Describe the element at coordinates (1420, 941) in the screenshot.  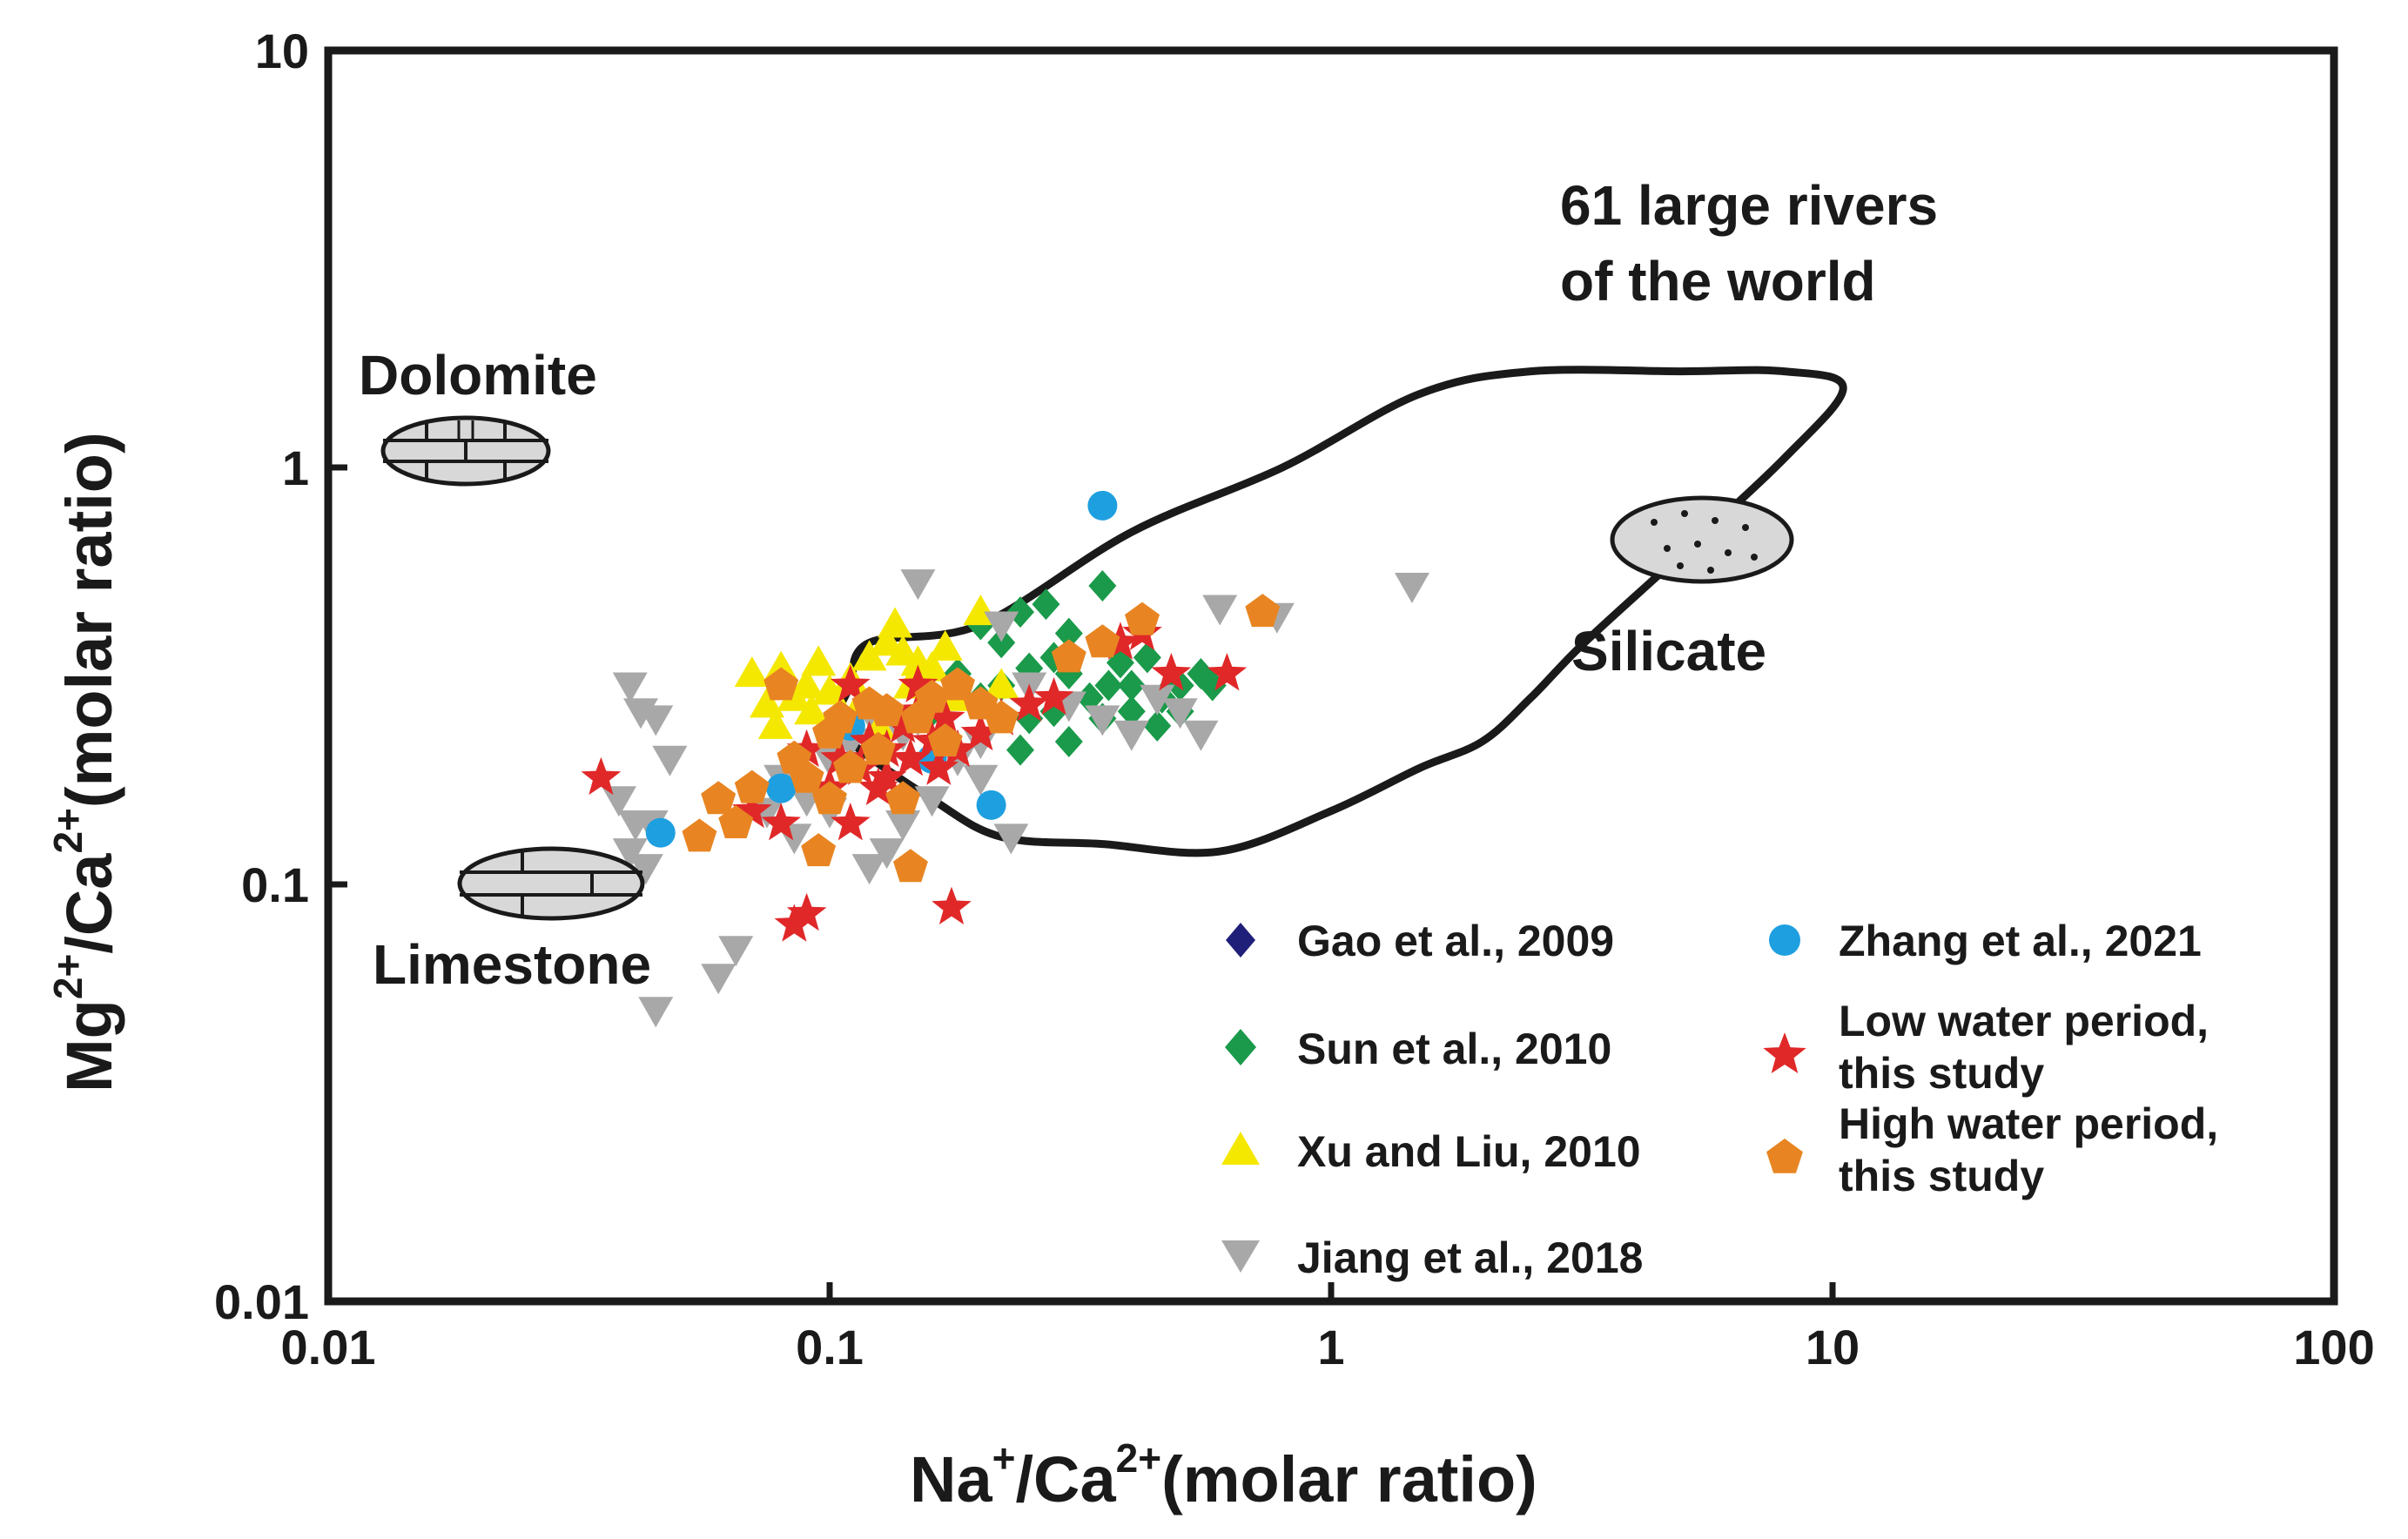
I see `legend-item-gao: Gao et al., 2009` at that location.